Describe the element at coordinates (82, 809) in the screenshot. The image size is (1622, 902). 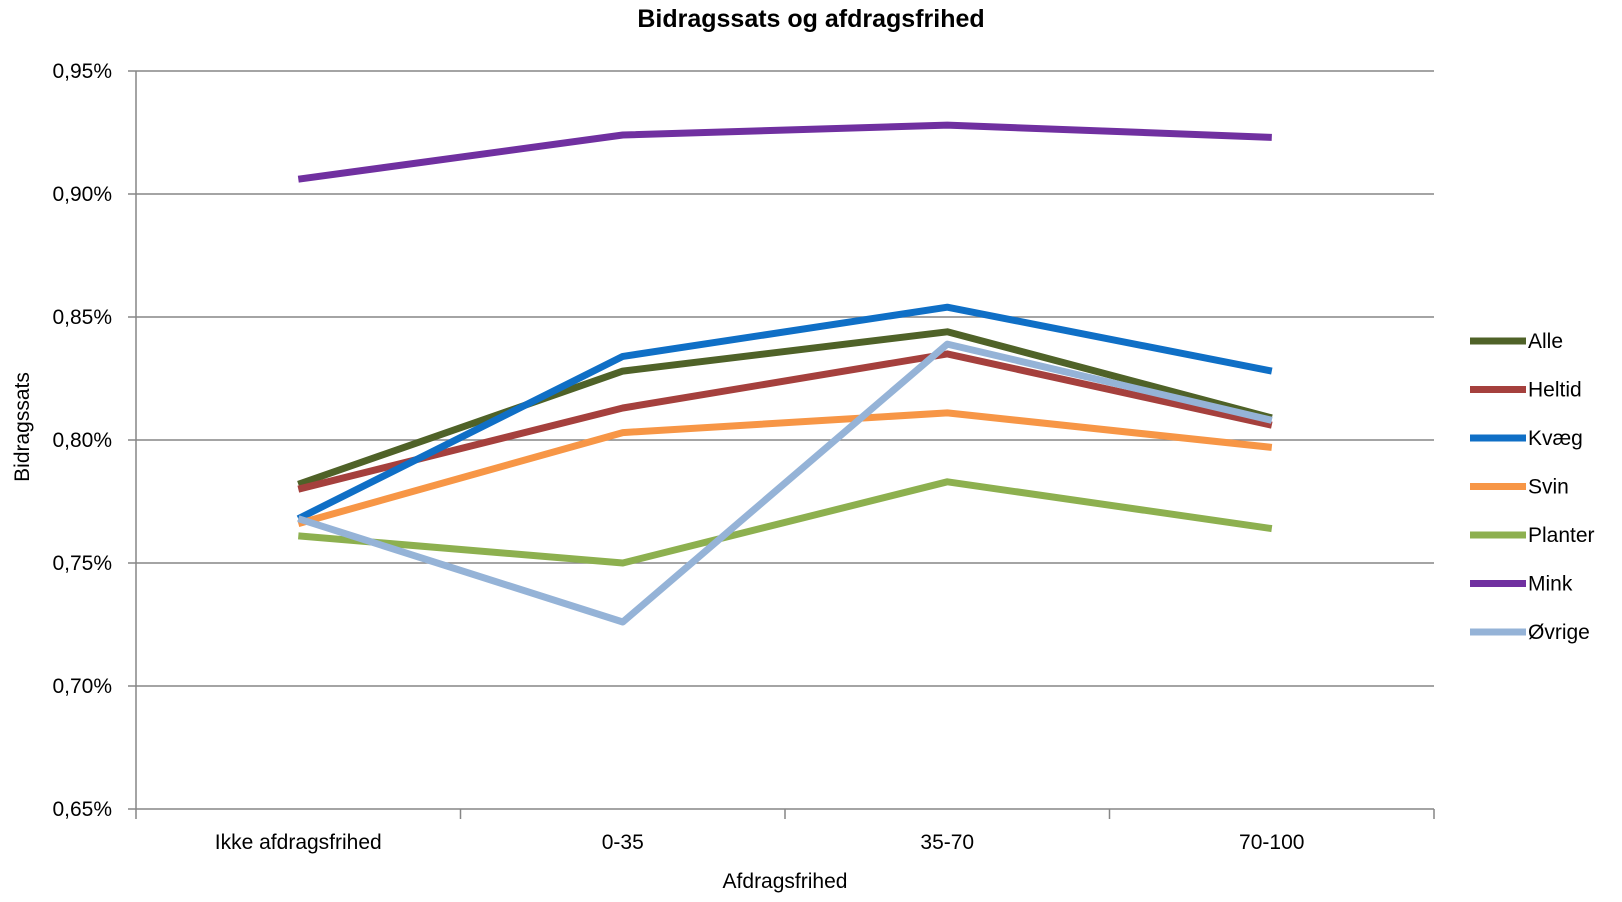
I see `y-tick-label: 0,65%` at that location.